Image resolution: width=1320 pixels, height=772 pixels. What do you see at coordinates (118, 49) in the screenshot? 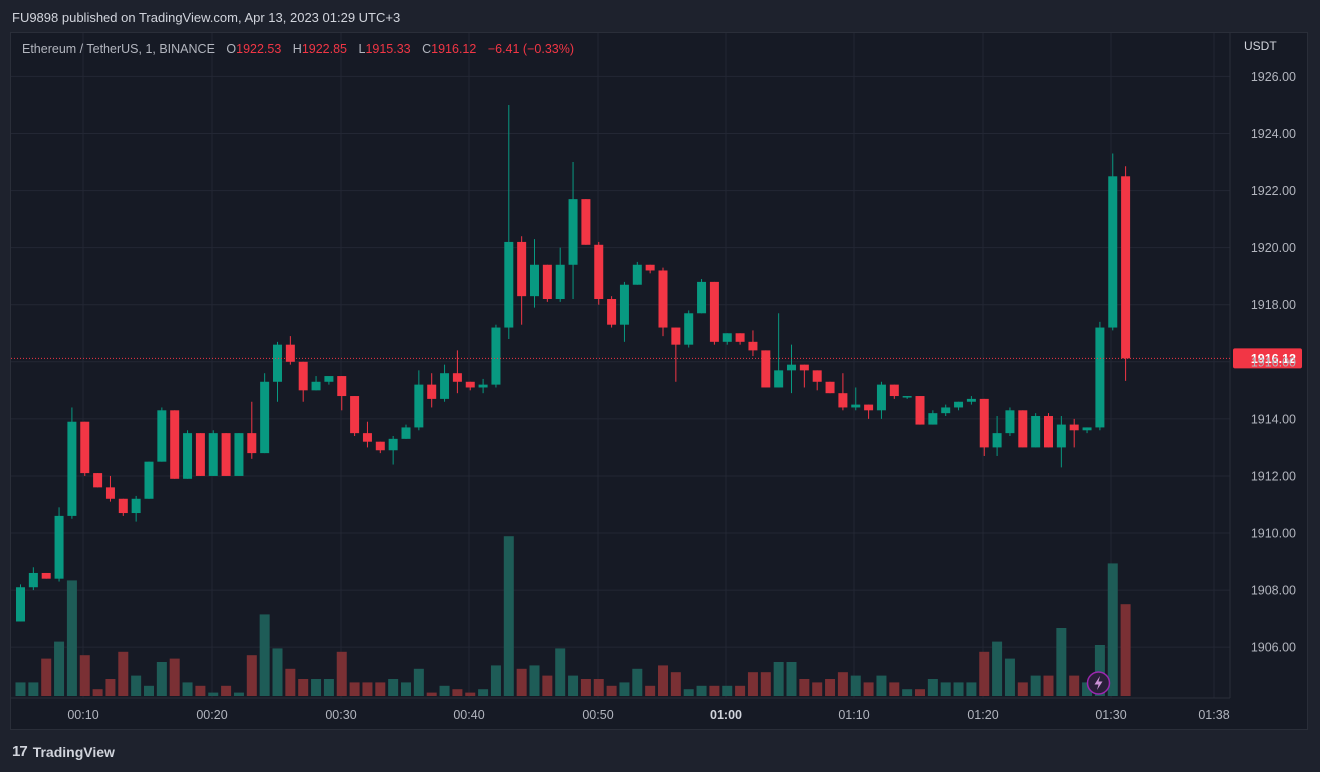
I see `symbol-label: Ethereum / TetherUS, 1, BINANCE` at bounding box center [118, 49].